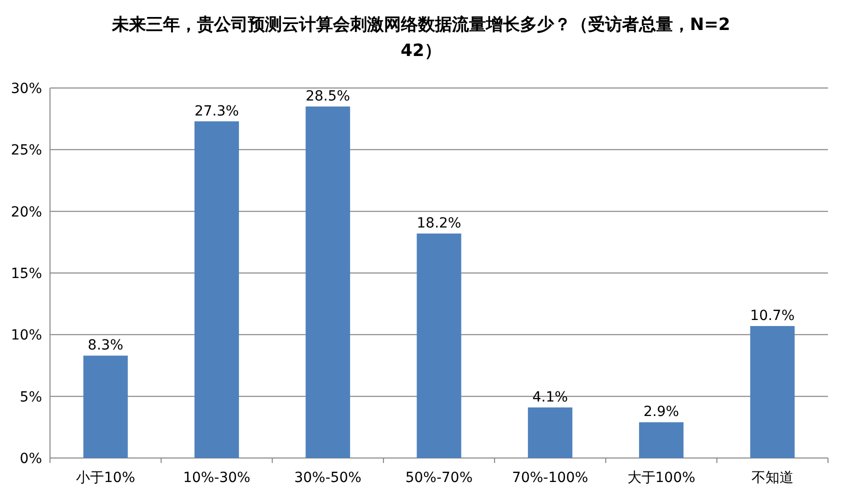 This screenshot has width=842, height=504. What do you see at coordinates (26, 150) in the screenshot?
I see `y-tick-label: 25%` at bounding box center [26, 150].